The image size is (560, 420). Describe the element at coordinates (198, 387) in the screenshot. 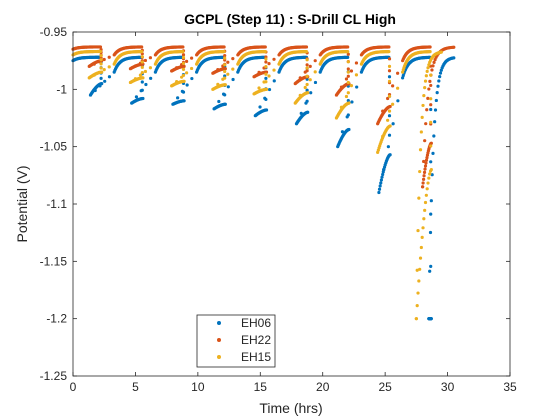

I see `x-tick-label: 10` at that location.